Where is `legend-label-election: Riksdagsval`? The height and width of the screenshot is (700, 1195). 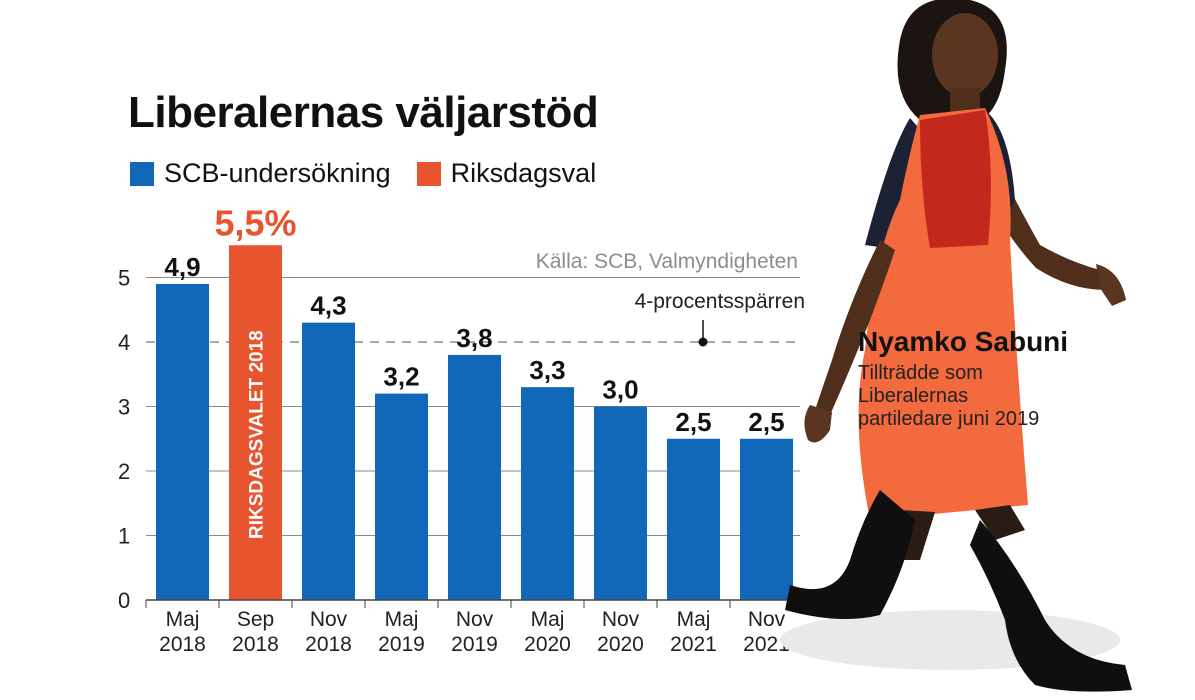
legend-label-election: Riksdagsval is located at coordinates (523, 173).